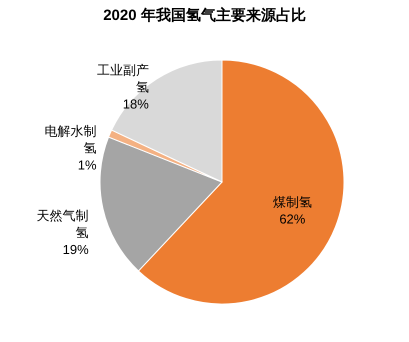 The width and height of the screenshot is (409, 342). What do you see at coordinates (88, 165) in the screenshot?
I see `data-label: 1%` at bounding box center [88, 165].